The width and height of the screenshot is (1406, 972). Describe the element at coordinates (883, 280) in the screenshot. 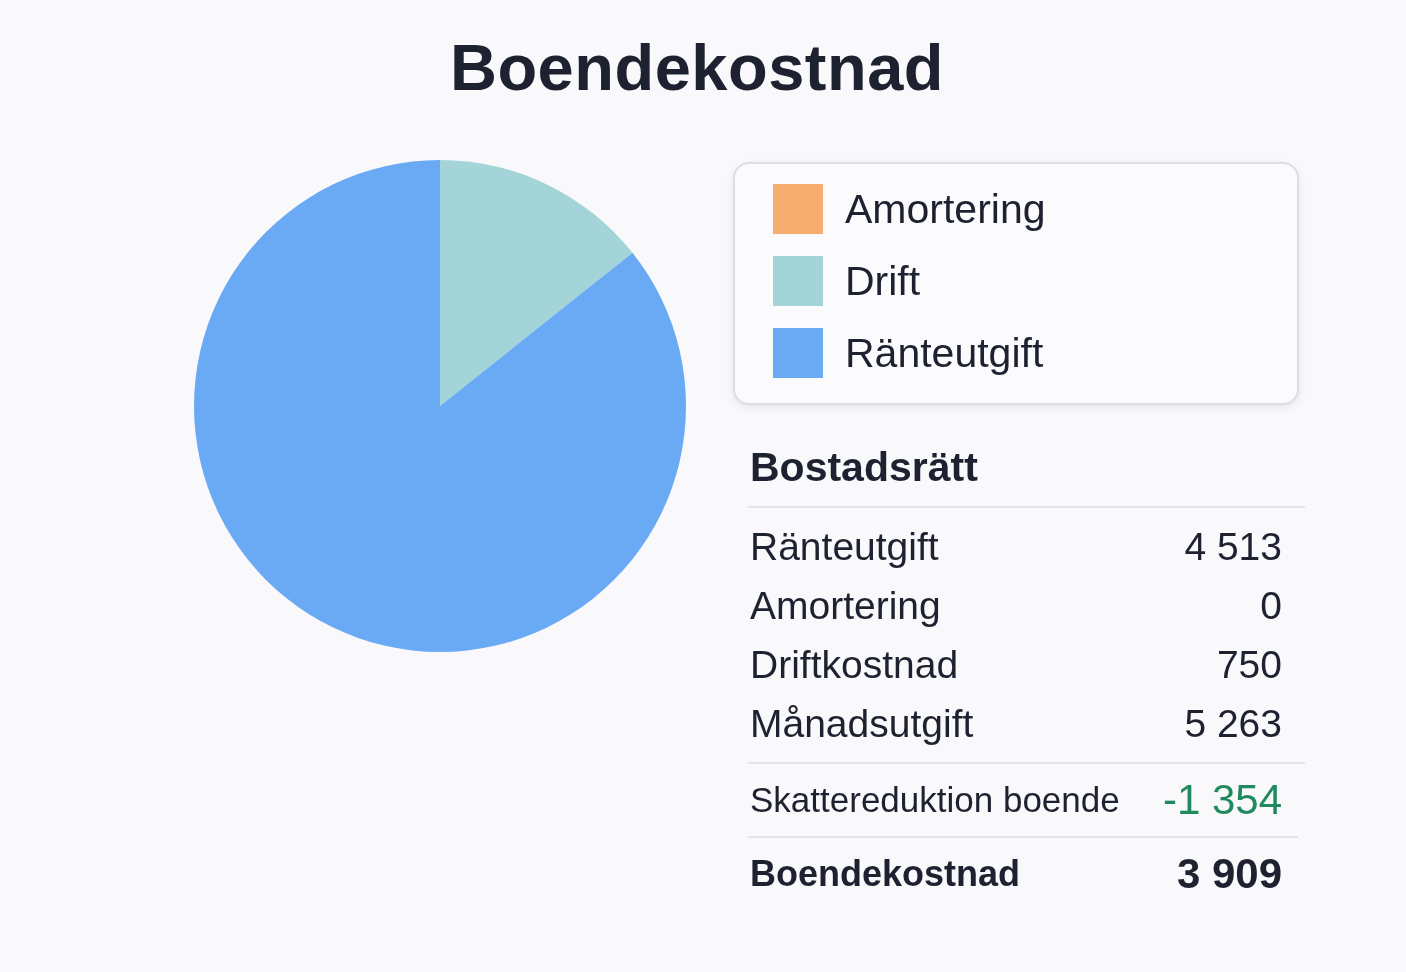

I see `legend-label: Drift` at that location.